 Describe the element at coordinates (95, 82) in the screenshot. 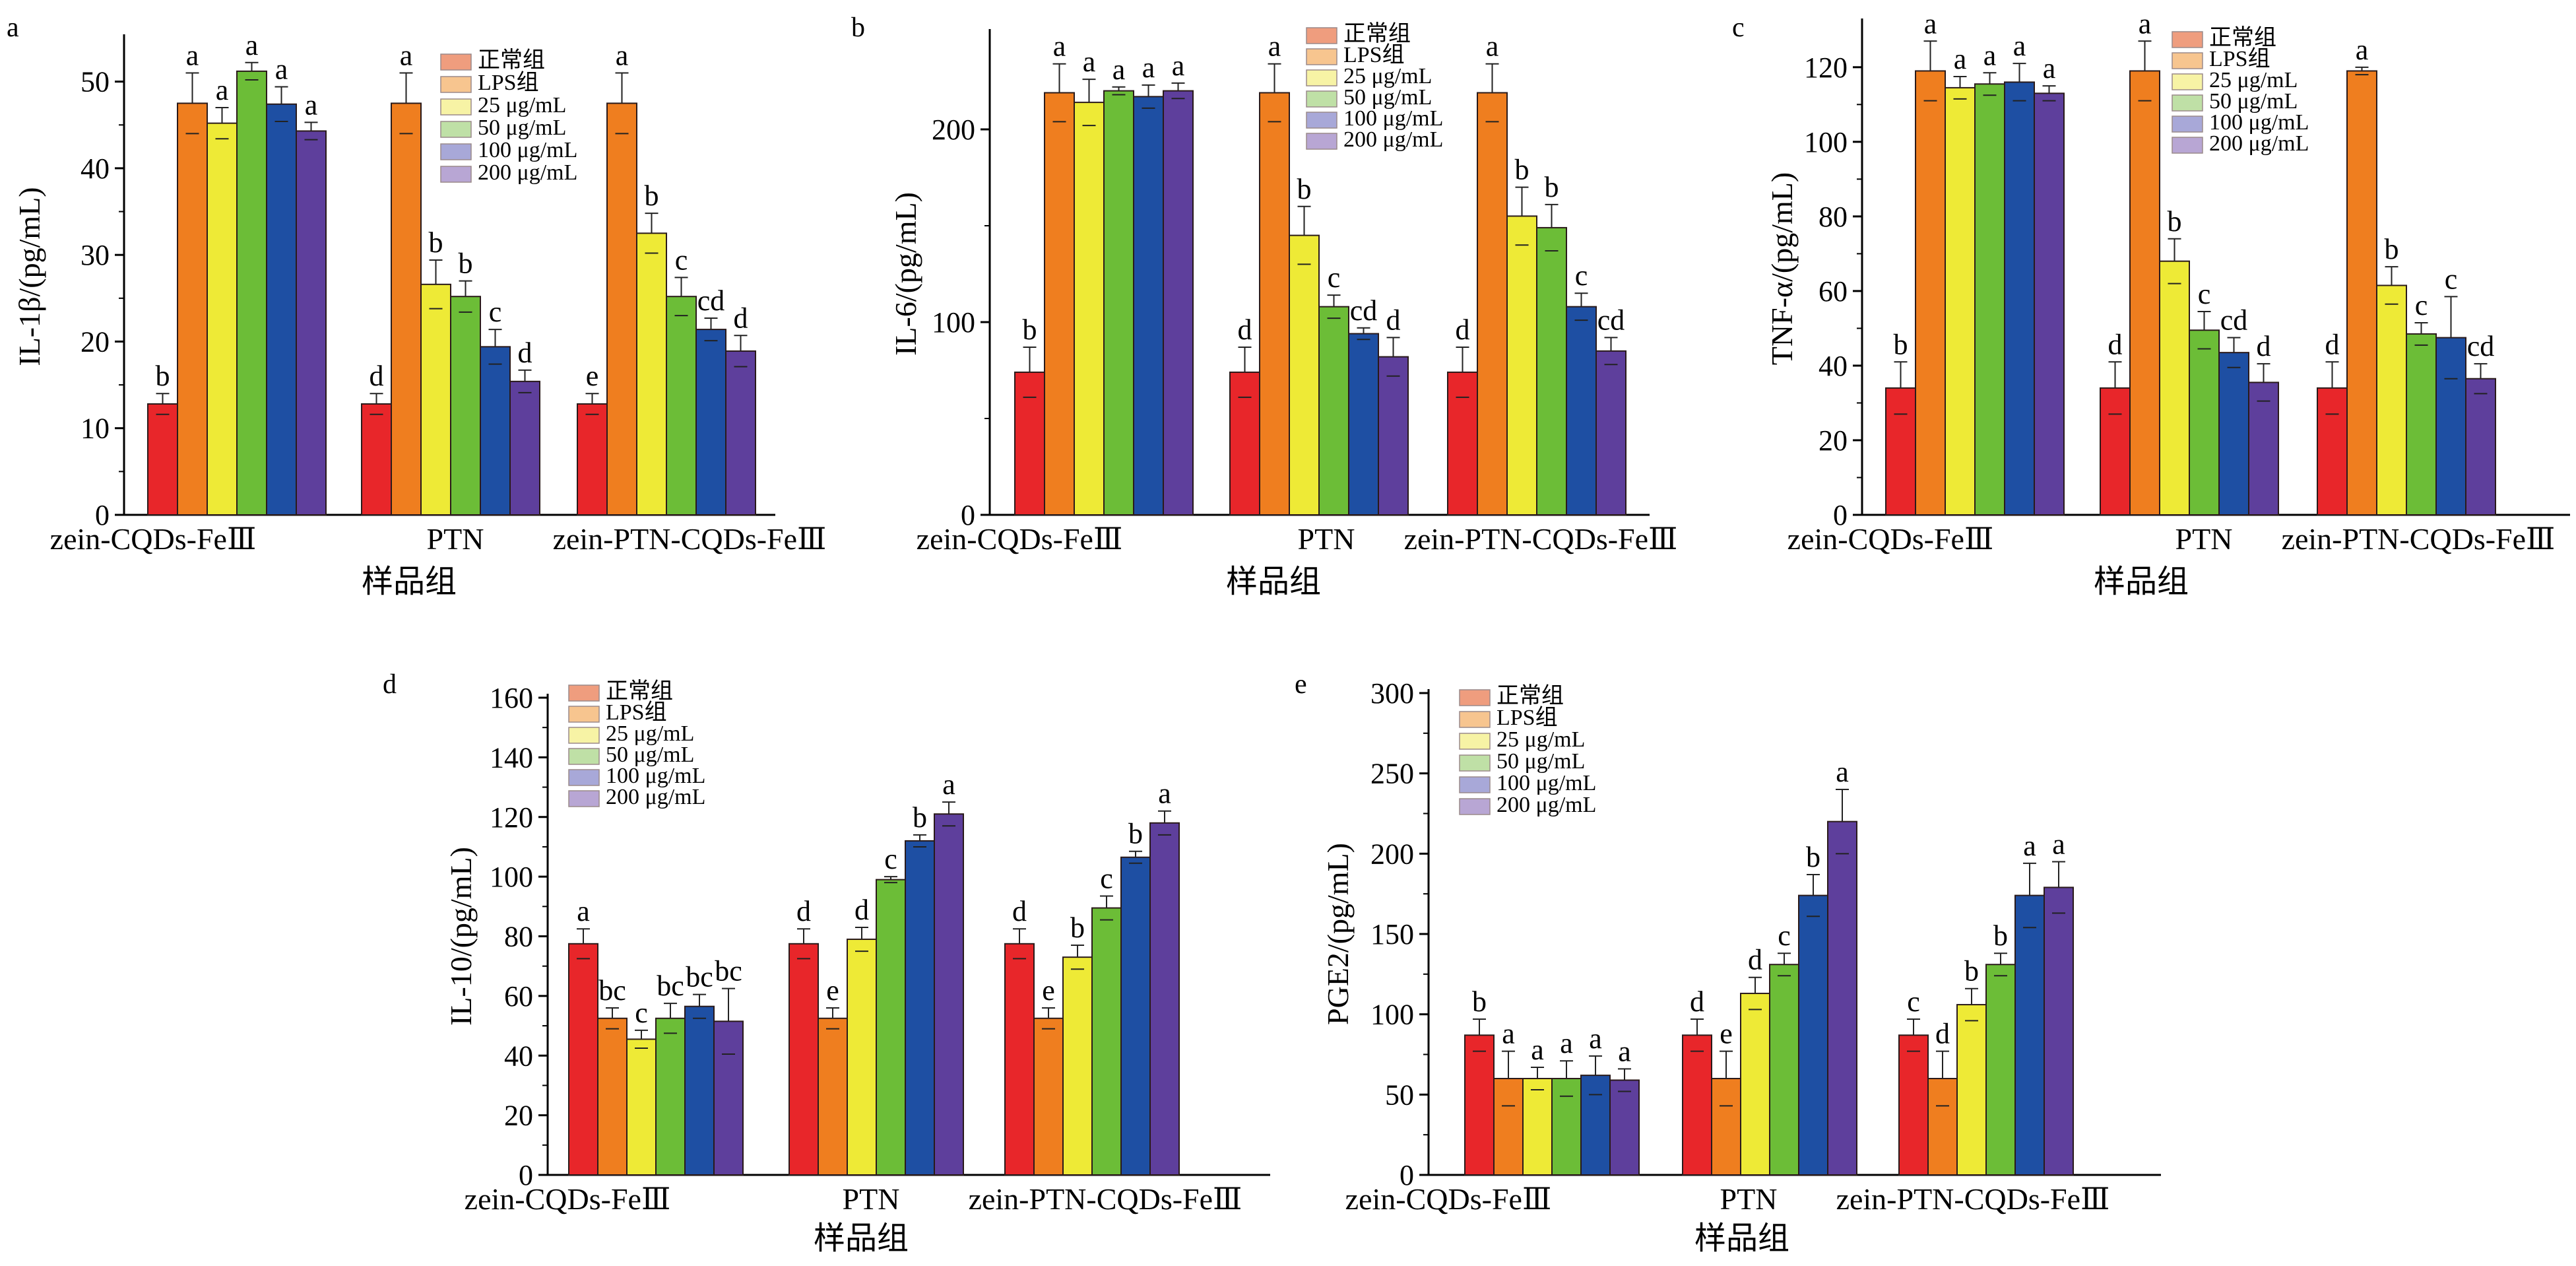

I see `y-tick-label: 50` at that location.